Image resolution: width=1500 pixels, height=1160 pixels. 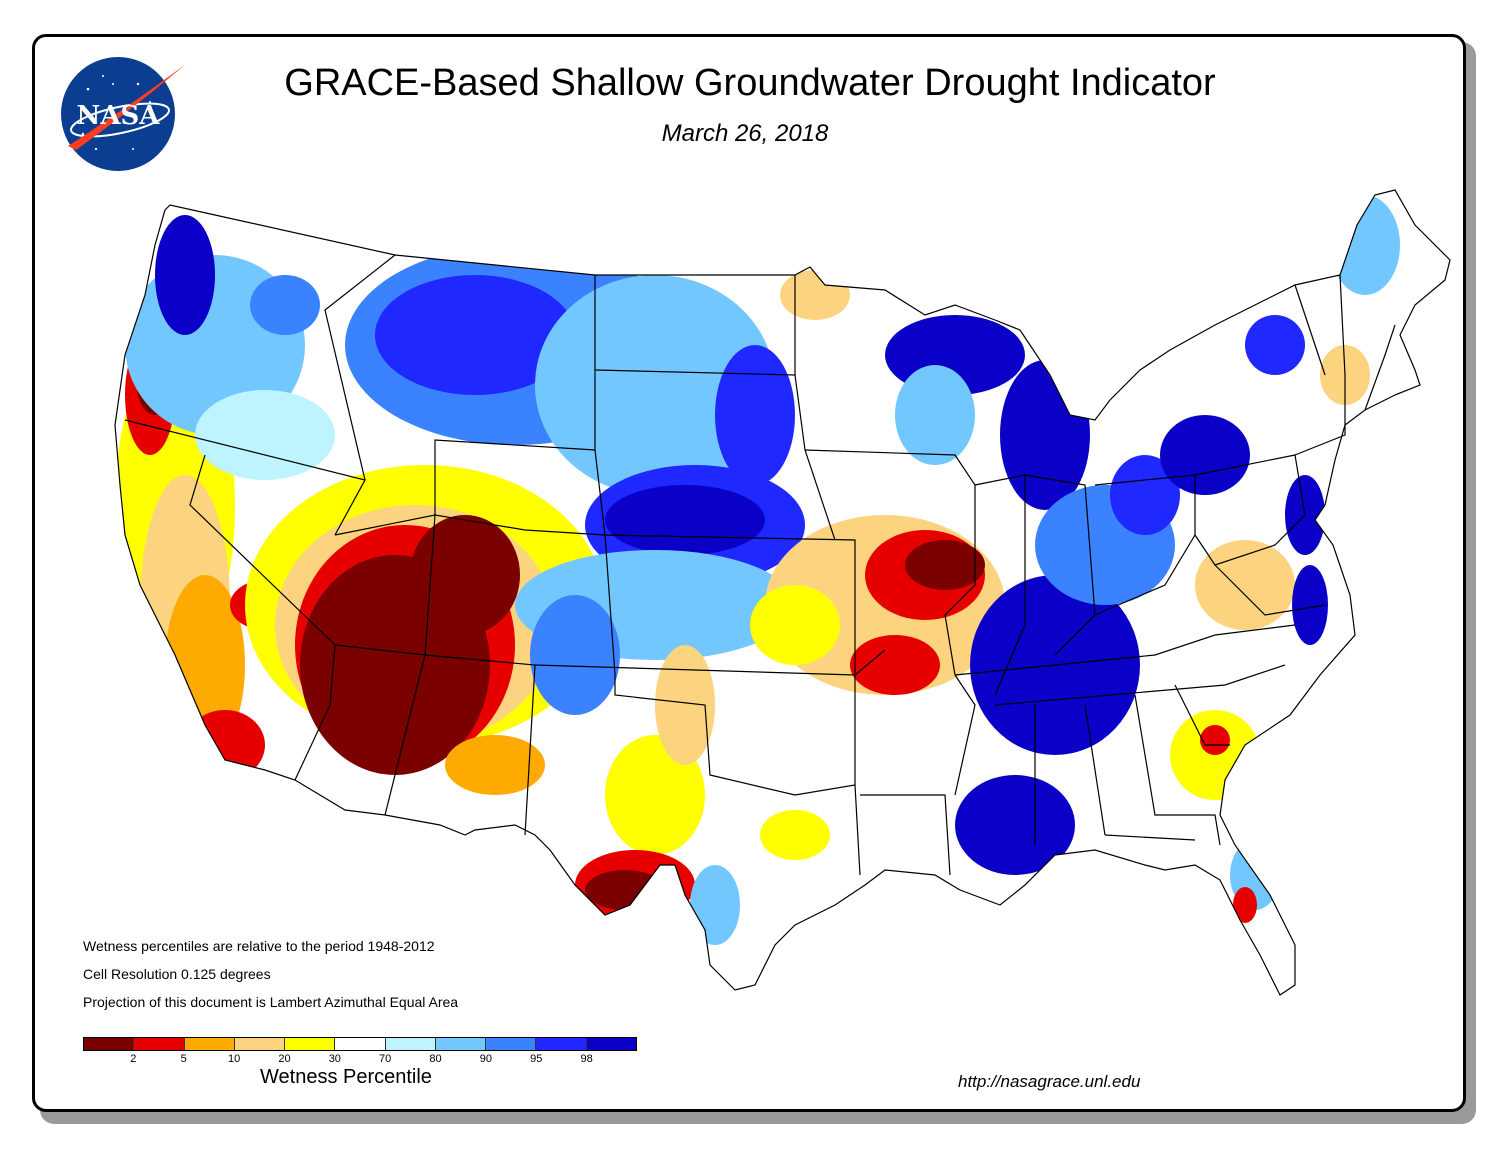 I want to click on colorbar-tick-label: 10, so click(x=234, y=1059).